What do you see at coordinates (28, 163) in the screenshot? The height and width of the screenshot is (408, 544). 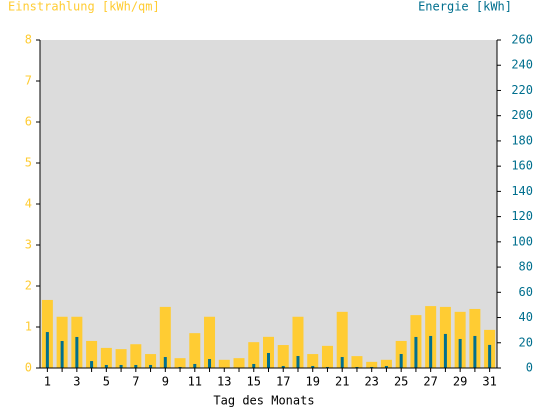 I see `y-tick-label: 5` at bounding box center [28, 163].